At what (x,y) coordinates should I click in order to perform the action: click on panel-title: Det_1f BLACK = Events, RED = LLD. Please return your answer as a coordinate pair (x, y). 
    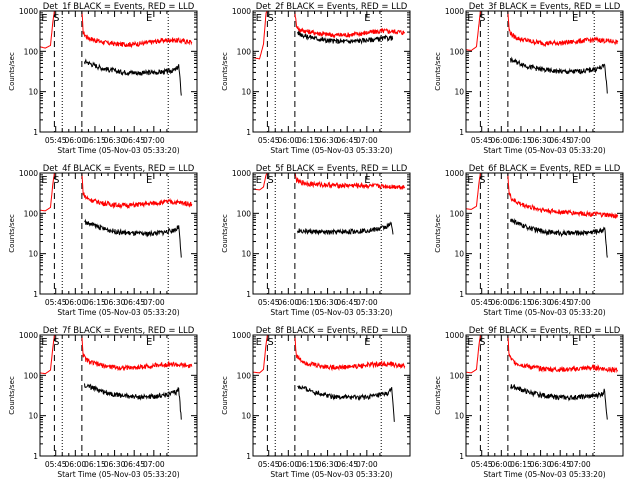
    Looking at the image, I should click on (119, 7).